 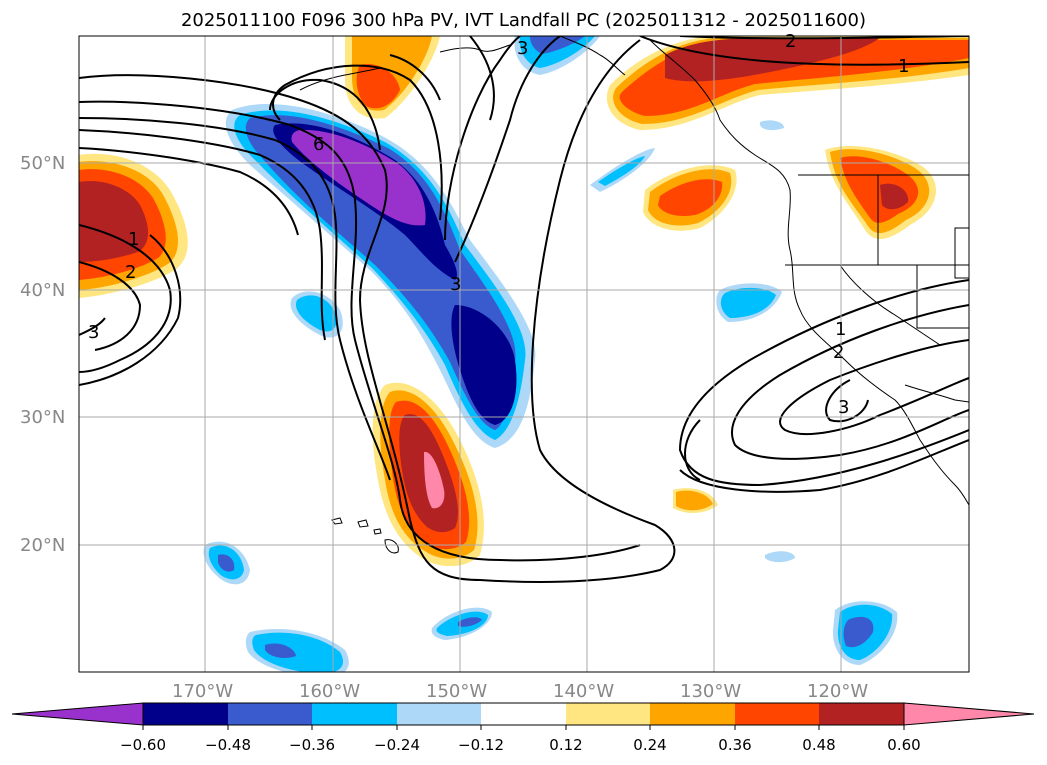 I want to click on contour-label-2-north: 2, so click(x=790, y=41).